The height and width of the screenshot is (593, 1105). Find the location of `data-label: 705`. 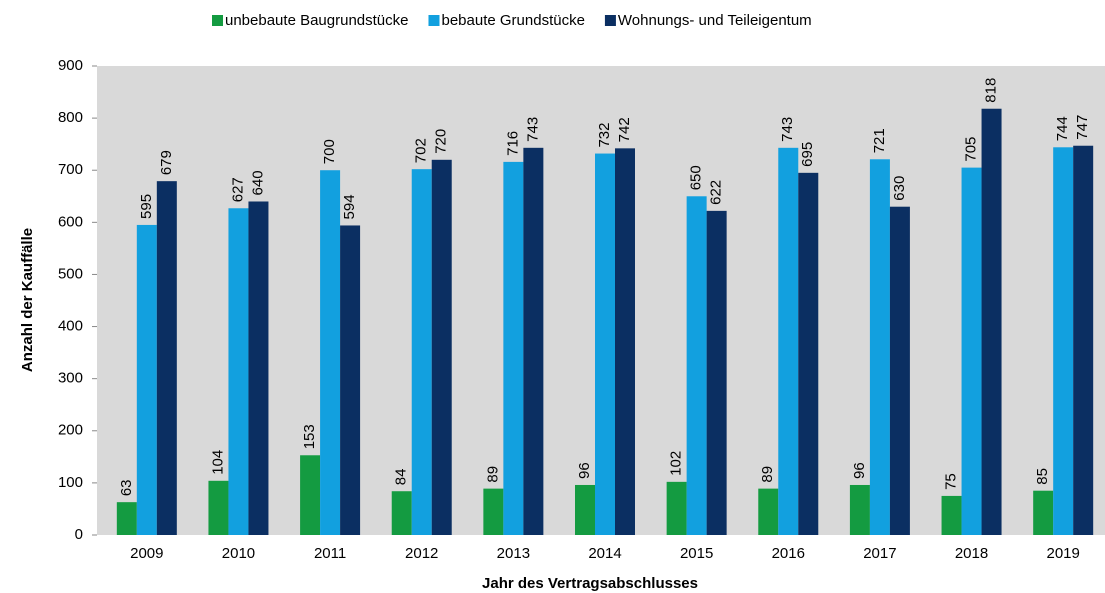

data-label: 705 is located at coordinates (971, 149).